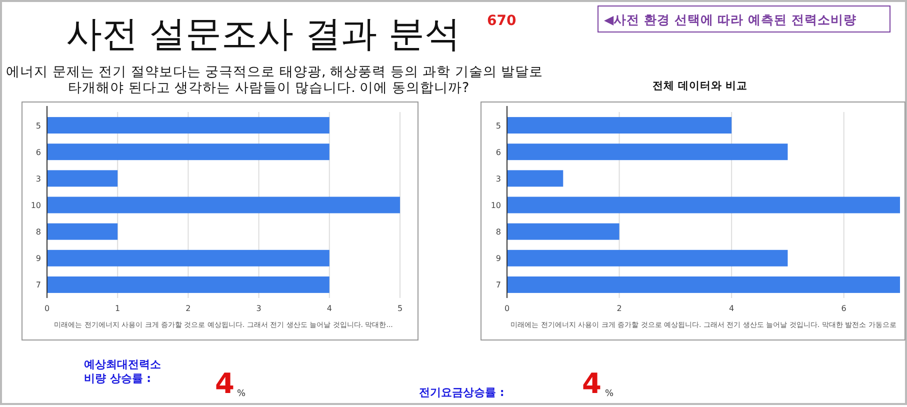 The height and width of the screenshot is (407, 907). I want to click on text: 670, so click(501, 21).